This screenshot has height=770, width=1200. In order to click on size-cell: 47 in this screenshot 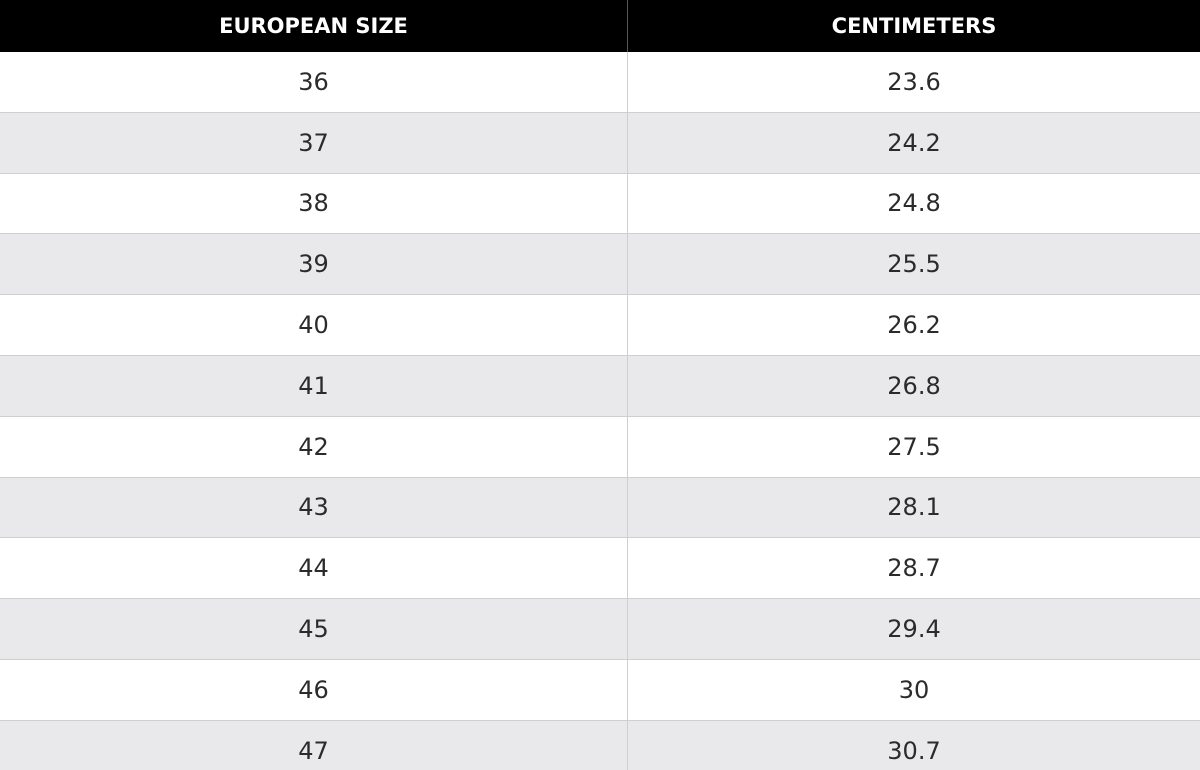, I will do `click(314, 745)`.